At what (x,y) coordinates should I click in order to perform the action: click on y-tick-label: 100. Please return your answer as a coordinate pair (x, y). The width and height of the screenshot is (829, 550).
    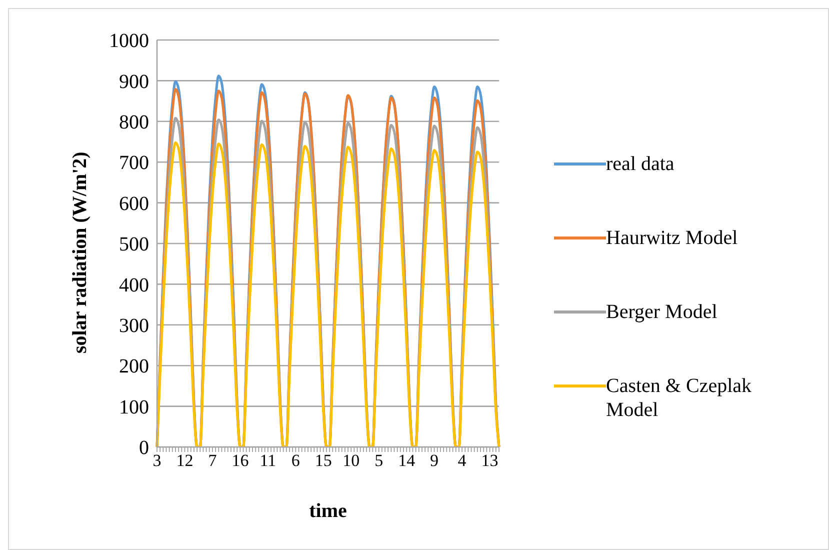
    Looking at the image, I should click on (134, 407).